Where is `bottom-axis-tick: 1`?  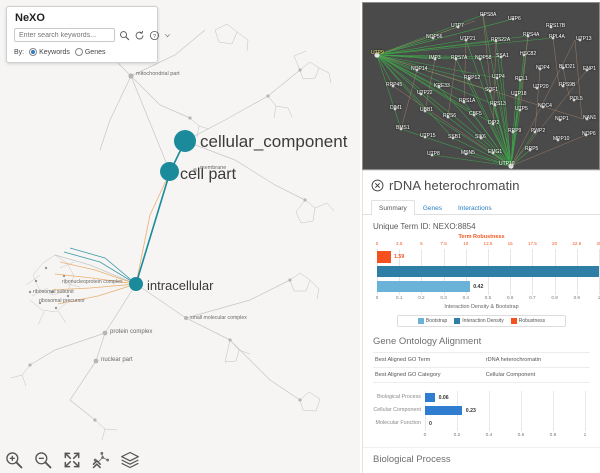 bottom-axis-tick: 1 is located at coordinates (599, 297).